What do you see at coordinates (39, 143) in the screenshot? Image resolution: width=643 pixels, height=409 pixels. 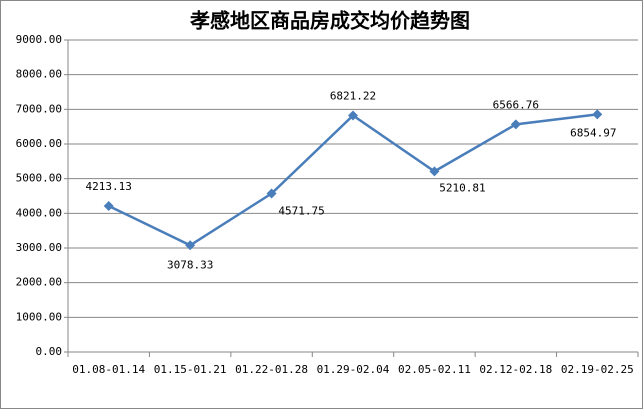 I see `y-tick-label: 6000.00` at bounding box center [39, 143].